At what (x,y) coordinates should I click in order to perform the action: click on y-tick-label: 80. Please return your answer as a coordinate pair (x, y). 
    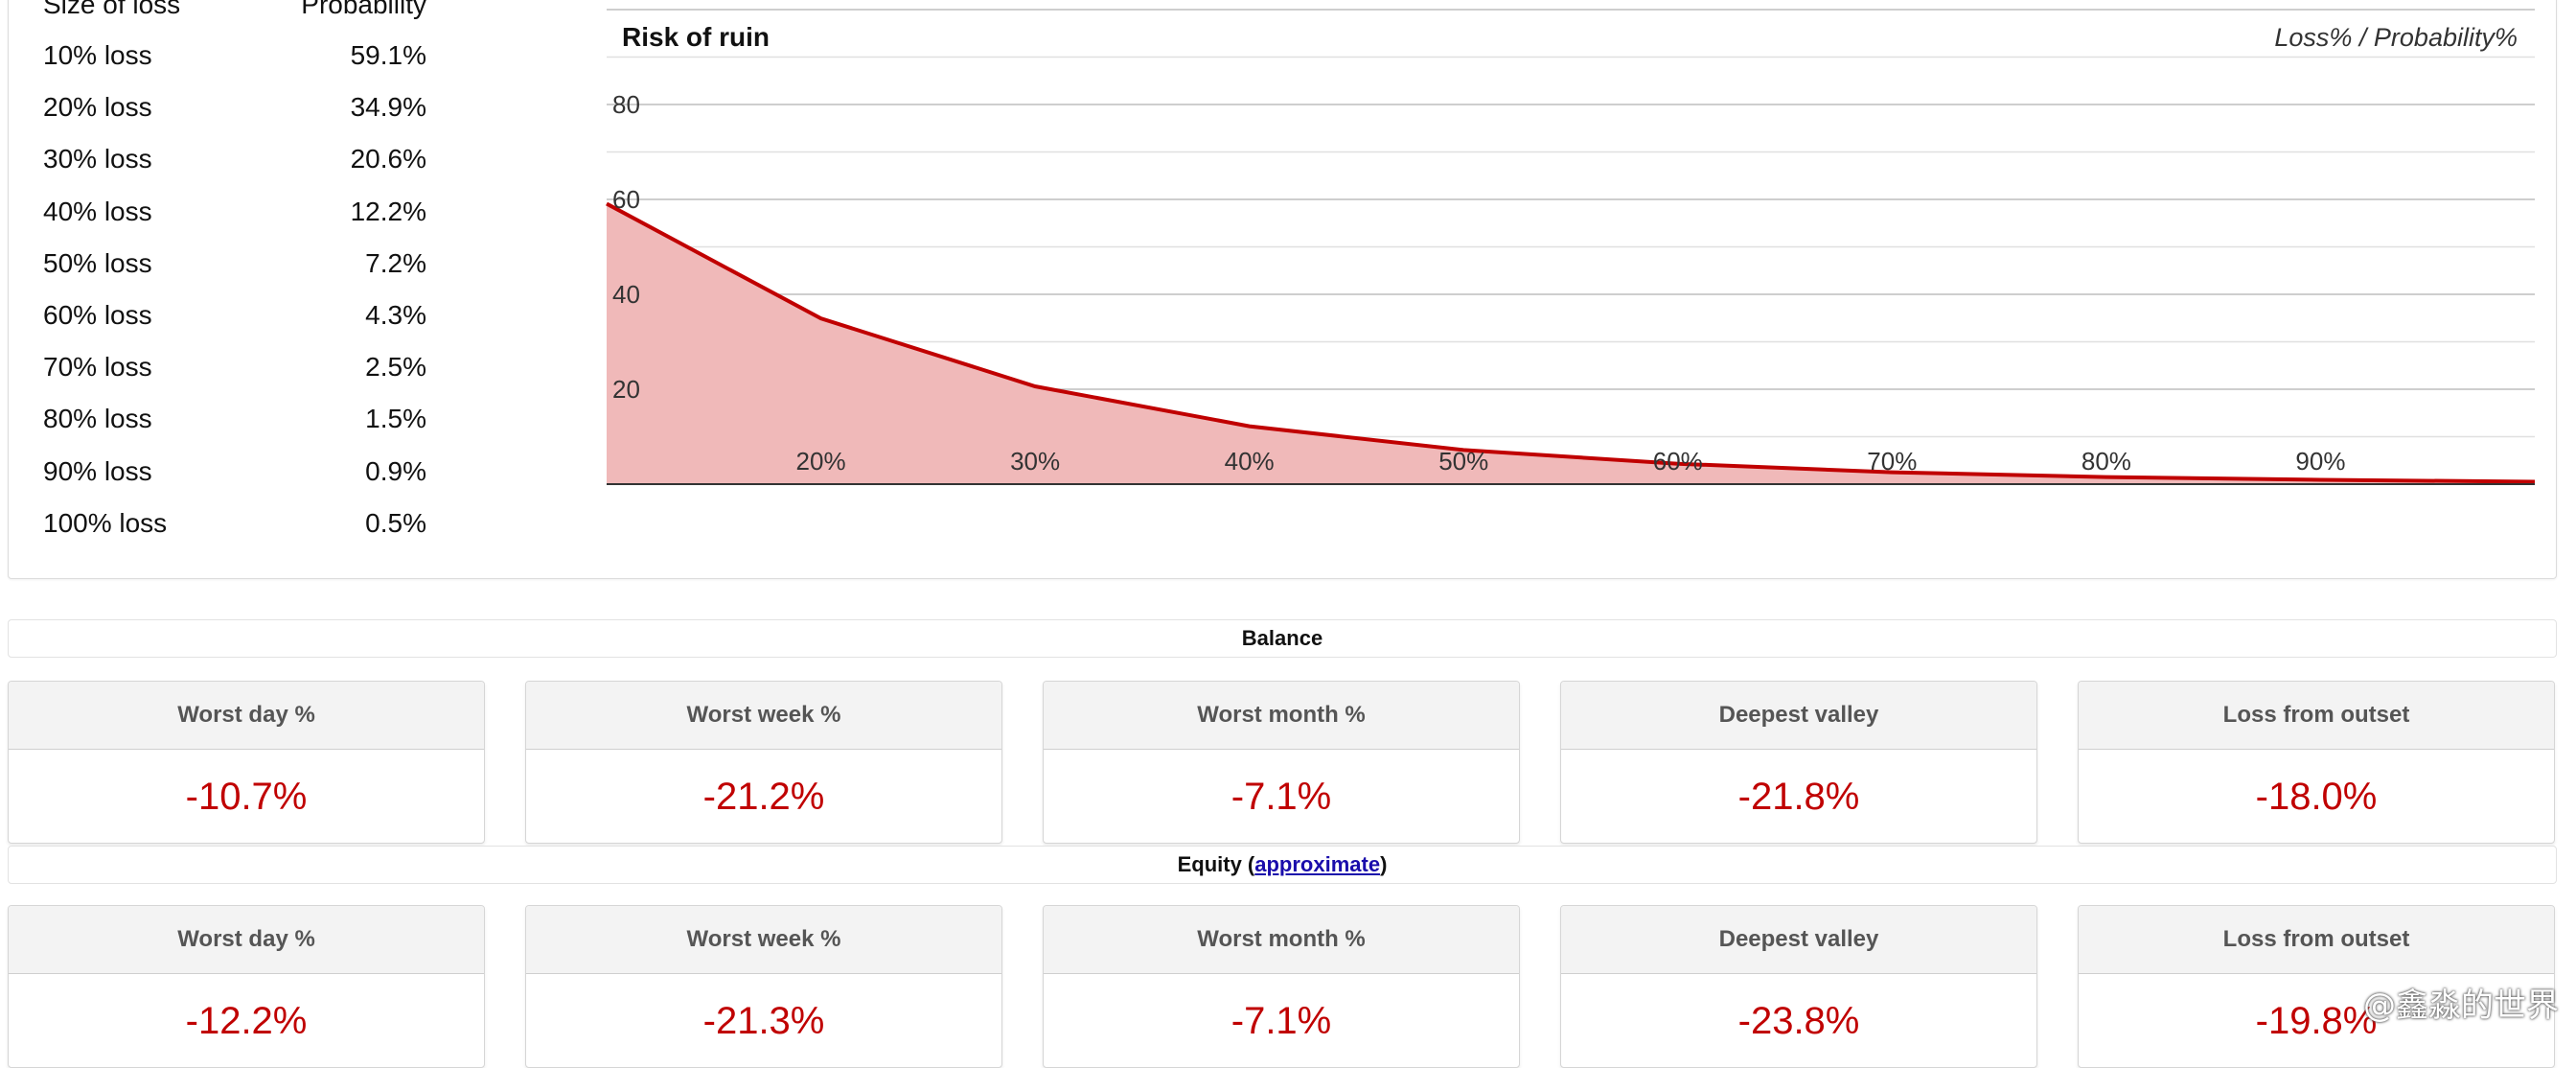
    Looking at the image, I should click on (626, 104).